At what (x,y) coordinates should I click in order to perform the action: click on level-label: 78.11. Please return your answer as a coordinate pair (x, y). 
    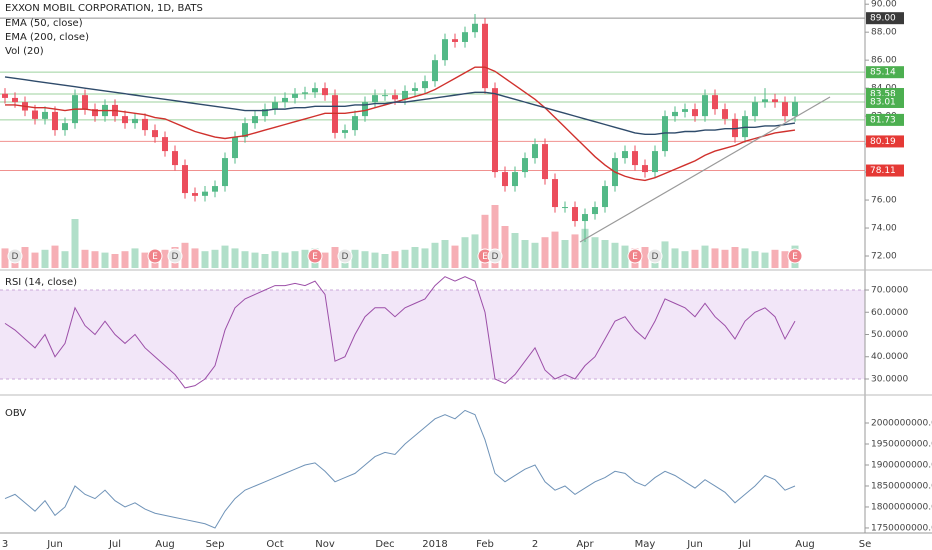
    Looking at the image, I should click on (883, 171).